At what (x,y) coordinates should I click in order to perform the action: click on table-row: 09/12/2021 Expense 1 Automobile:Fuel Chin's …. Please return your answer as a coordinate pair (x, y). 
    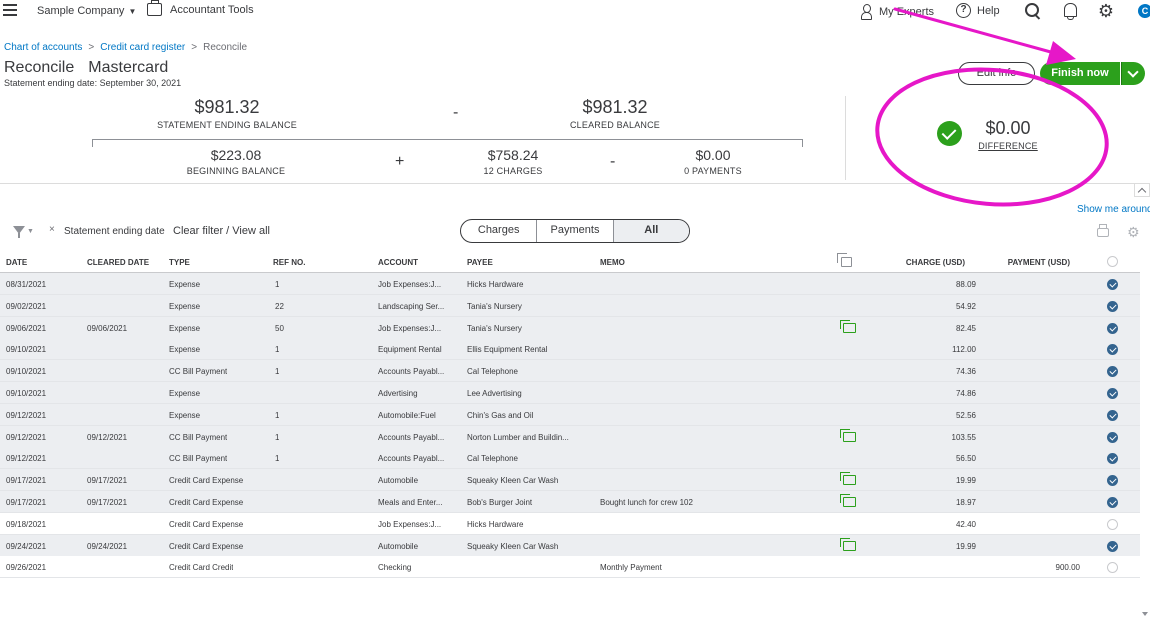
    Looking at the image, I should click on (570, 414).